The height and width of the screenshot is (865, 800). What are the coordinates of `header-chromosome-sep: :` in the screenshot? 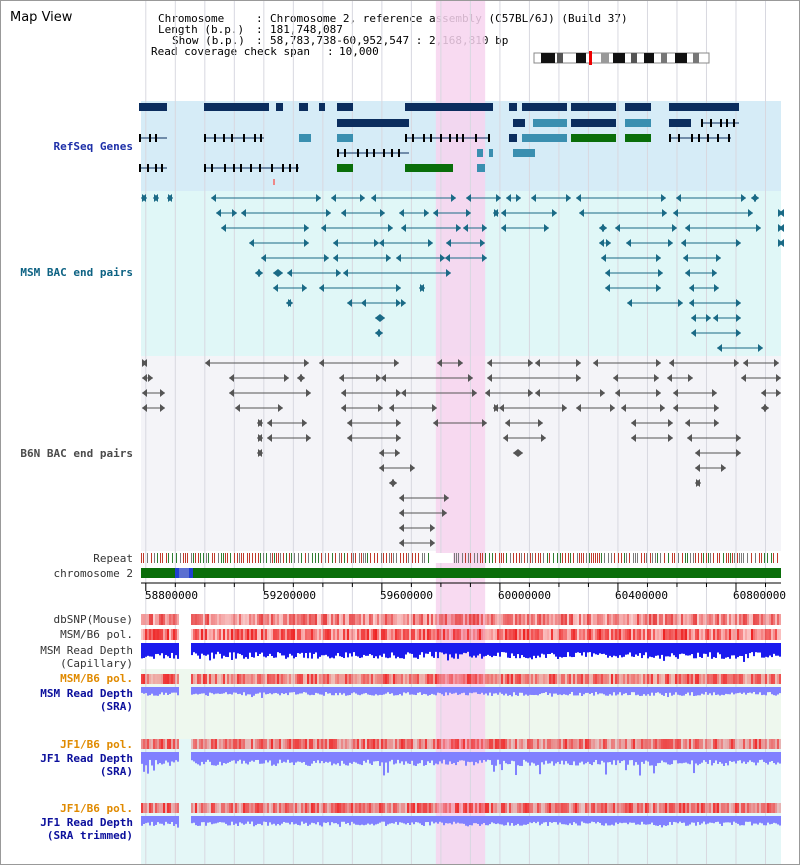 It's located at (259, 18).